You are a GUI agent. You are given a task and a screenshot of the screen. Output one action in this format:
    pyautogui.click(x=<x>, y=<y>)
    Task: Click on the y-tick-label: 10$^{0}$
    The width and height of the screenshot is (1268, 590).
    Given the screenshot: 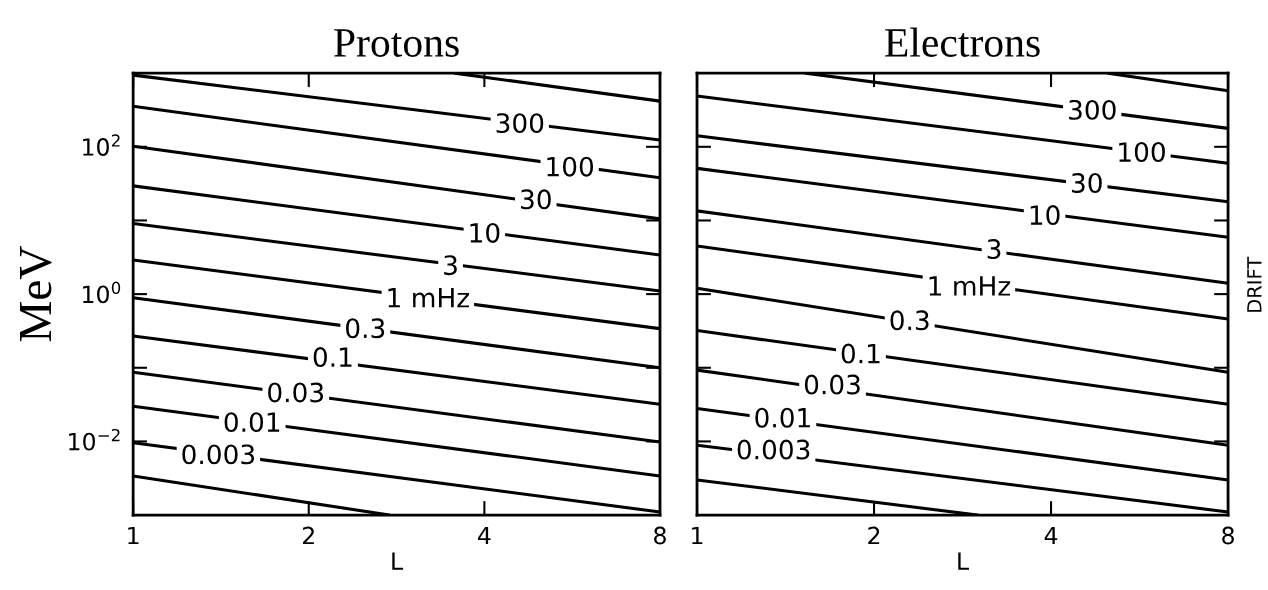 What is the action you would take?
    pyautogui.click(x=102, y=292)
    